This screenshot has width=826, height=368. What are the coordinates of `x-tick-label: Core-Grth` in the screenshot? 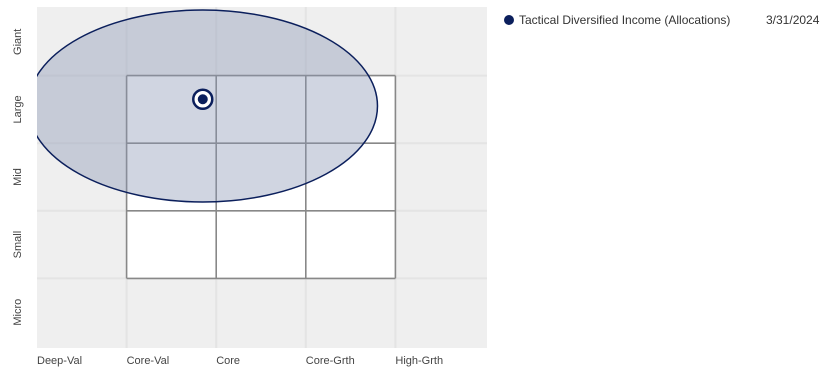 It's located at (330, 361).